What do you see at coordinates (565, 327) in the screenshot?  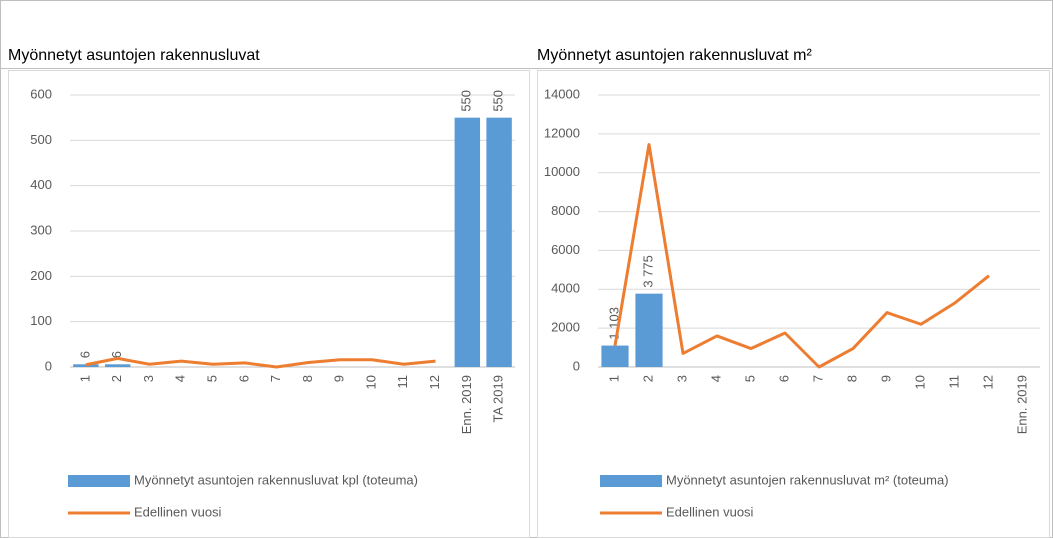 I see `y-tick-label: 2000` at bounding box center [565, 327].